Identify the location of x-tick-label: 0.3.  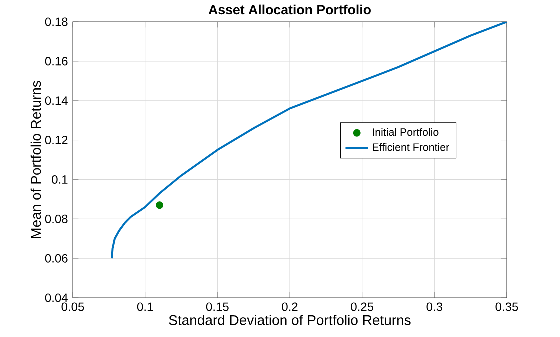
(434, 307).